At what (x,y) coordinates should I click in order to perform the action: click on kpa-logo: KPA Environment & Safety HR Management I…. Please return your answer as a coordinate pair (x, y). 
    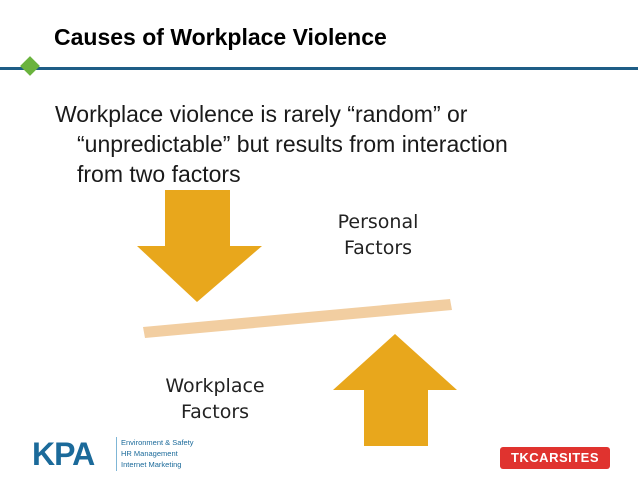
    Looking at the image, I should click on (114, 454).